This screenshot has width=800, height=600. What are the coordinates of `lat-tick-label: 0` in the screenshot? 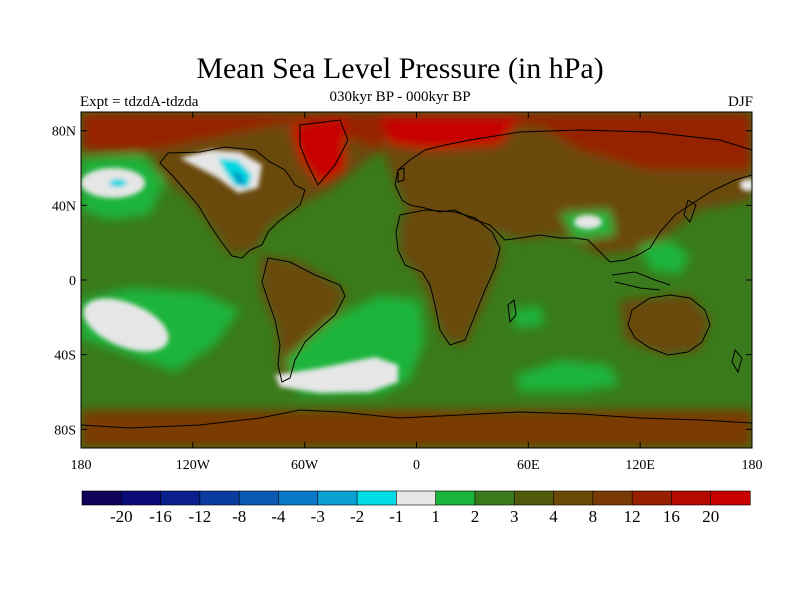 It's located at (72, 281).